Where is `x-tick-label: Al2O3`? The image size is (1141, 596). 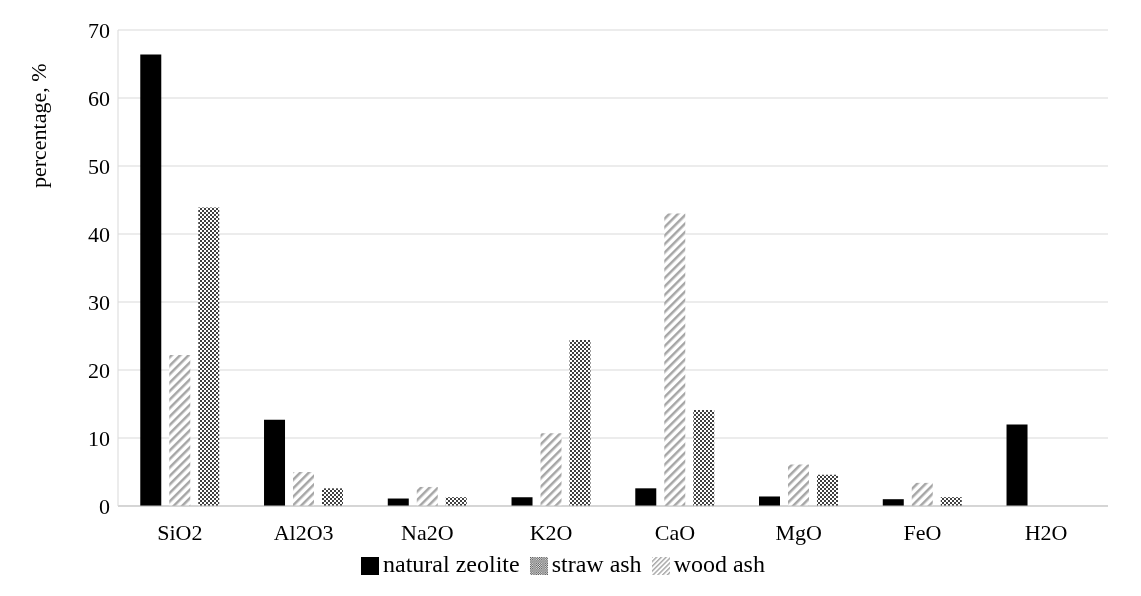 x-tick-label: Al2O3 is located at coordinates (303, 532).